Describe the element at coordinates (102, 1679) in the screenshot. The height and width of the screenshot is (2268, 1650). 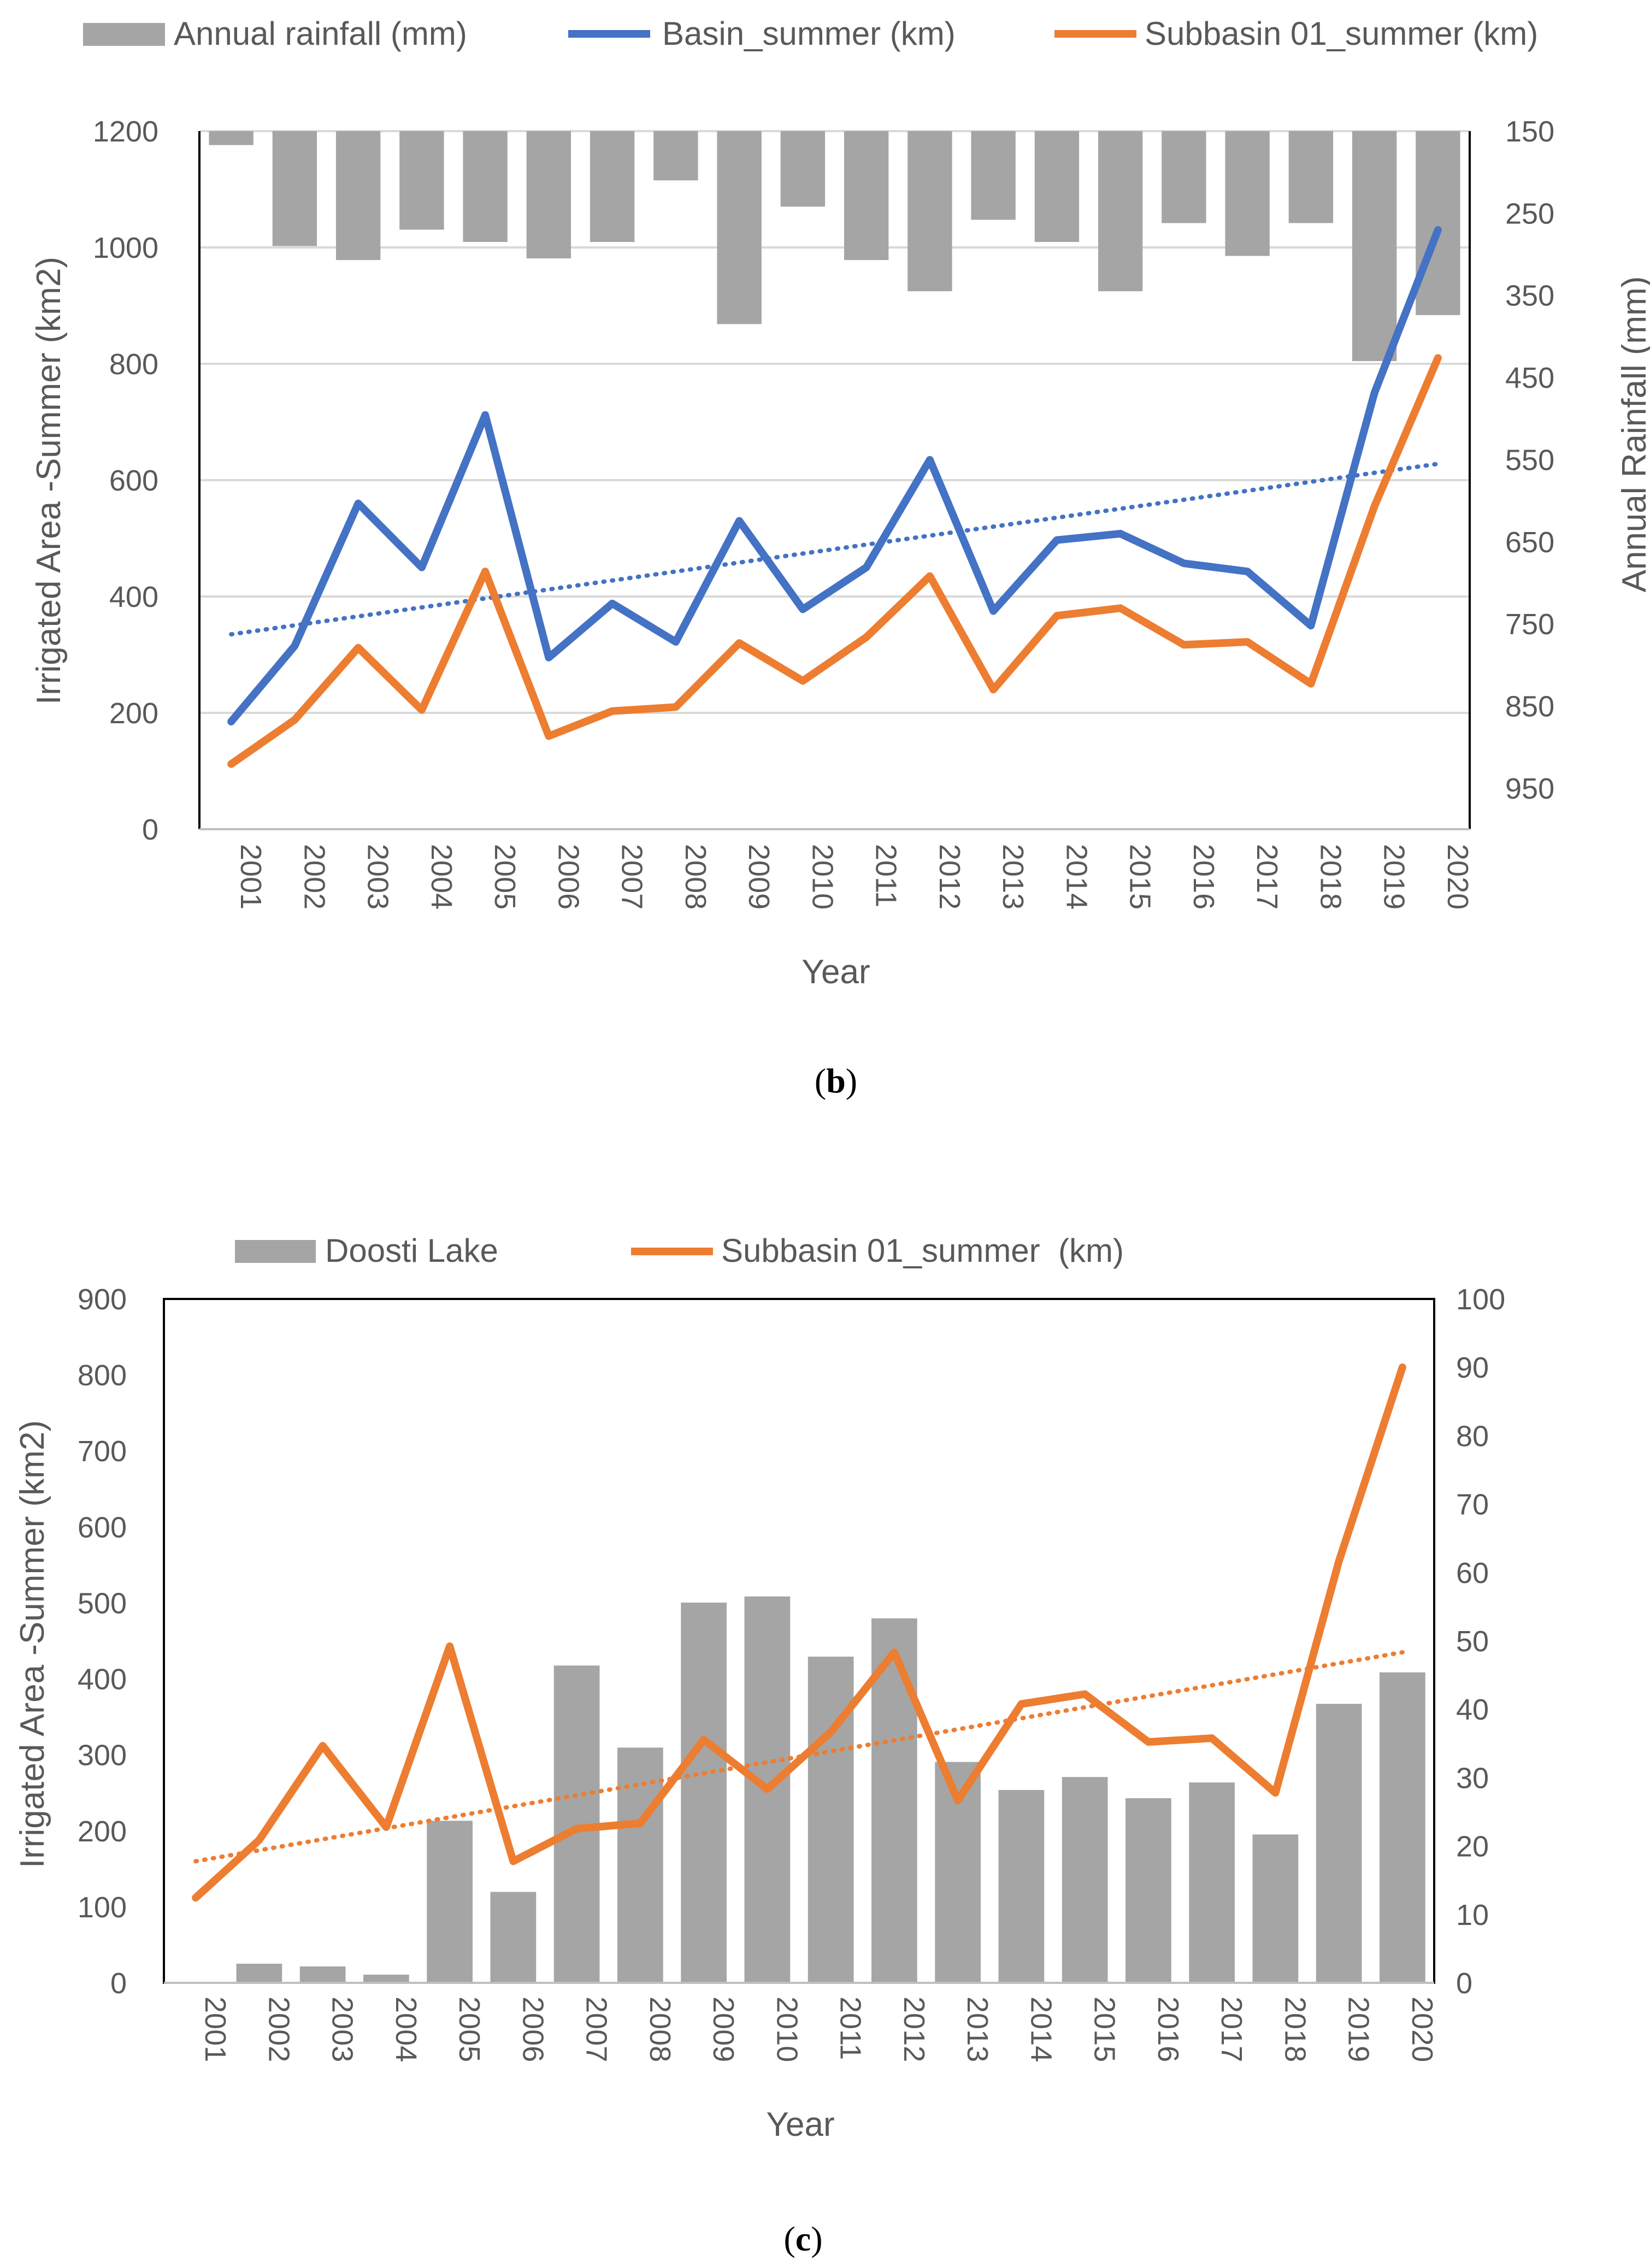
I see `panel-c-left-tick-label: 400` at that location.